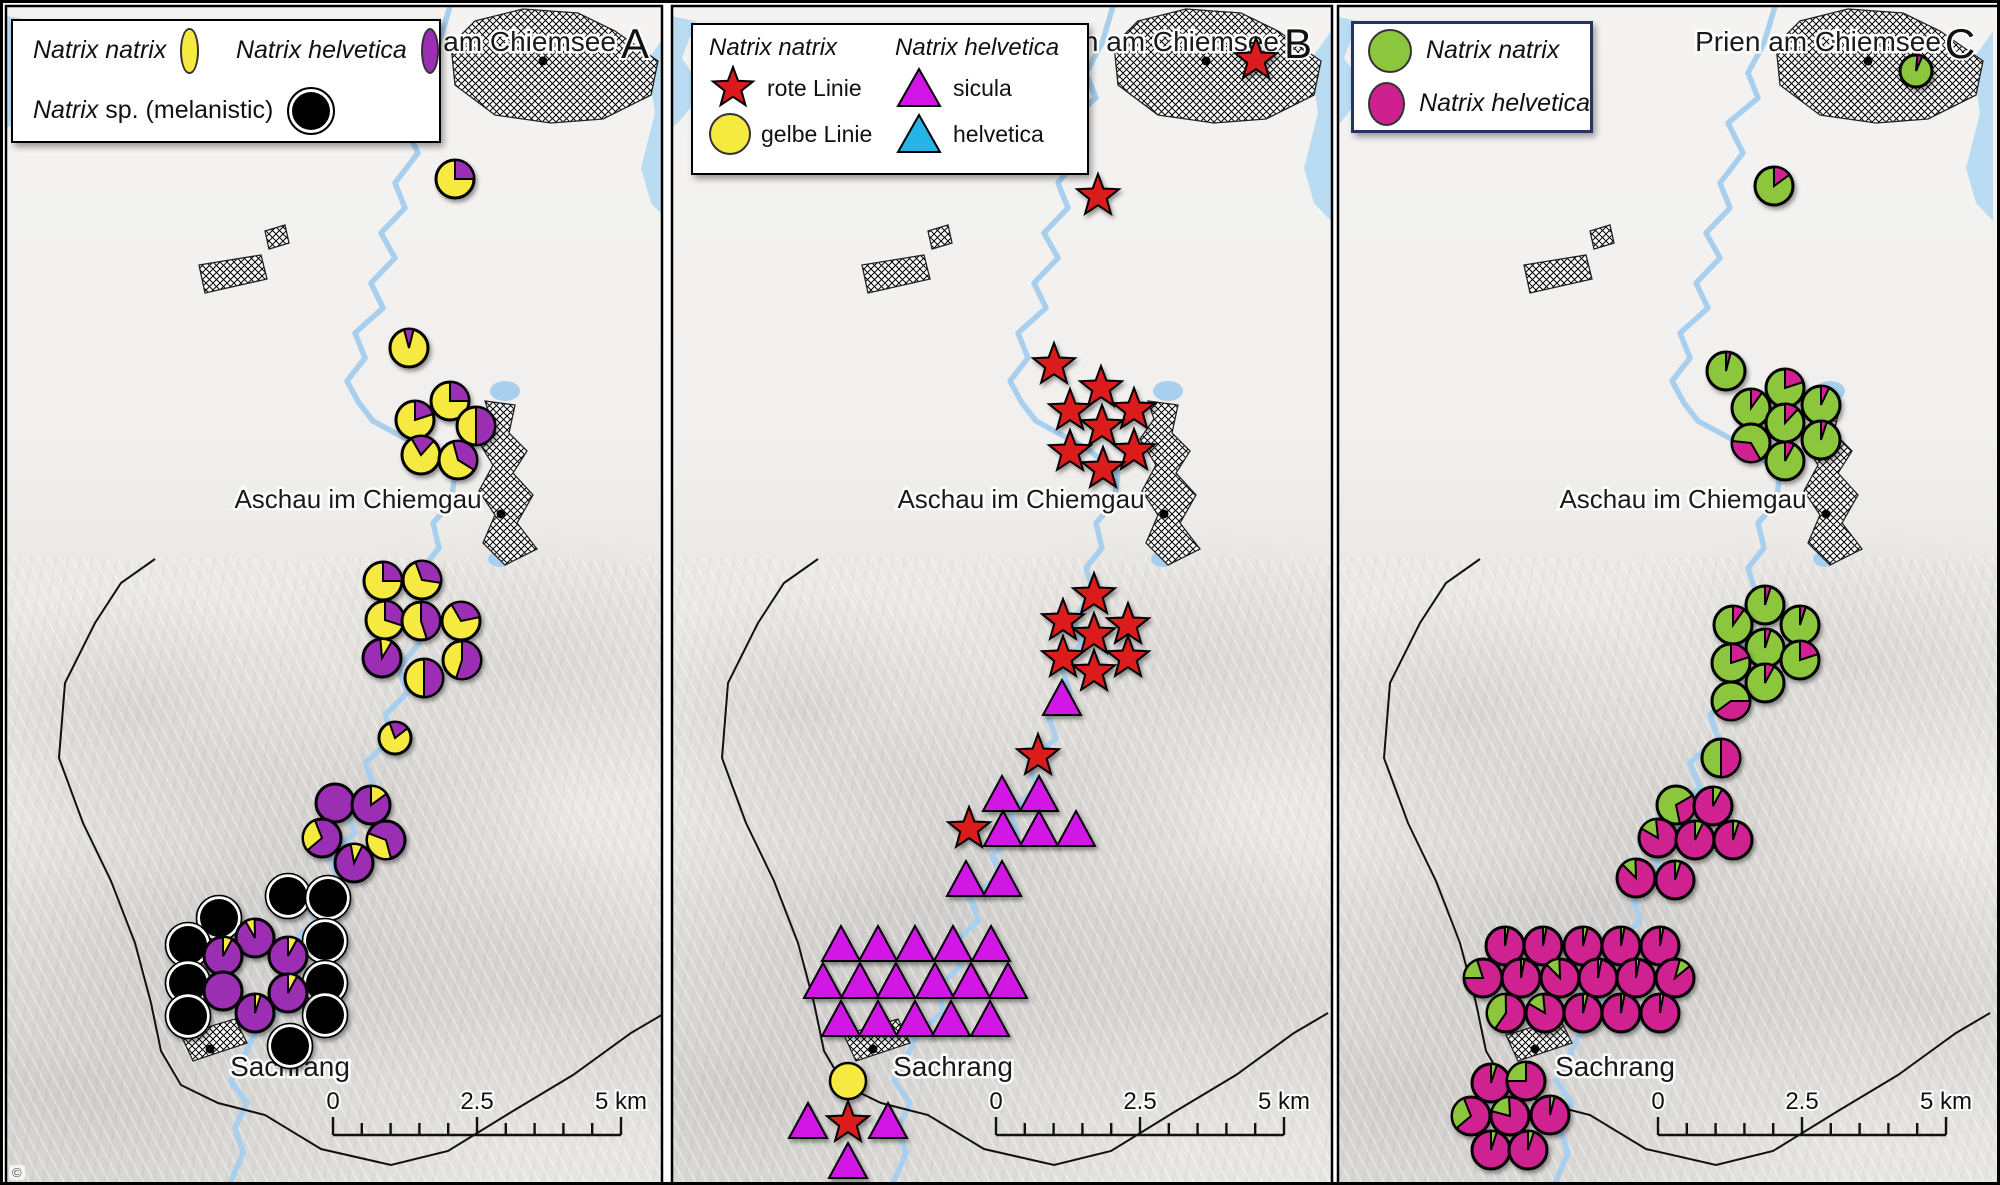 The image size is (2000, 1185). What do you see at coordinates (236, 110) in the screenshot?
I see `legend-row: Natrix sp. (melanistic)` at bounding box center [236, 110].